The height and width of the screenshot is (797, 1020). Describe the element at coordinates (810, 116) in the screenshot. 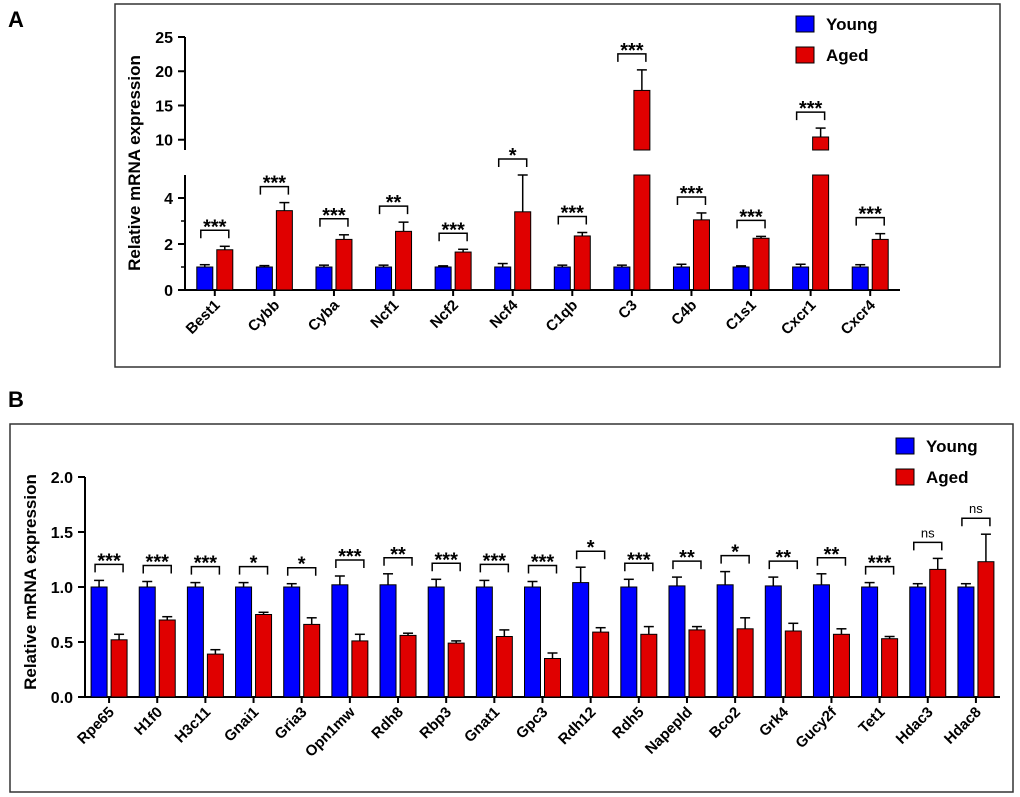

I see `significance-bracket-cxcr1` at that location.